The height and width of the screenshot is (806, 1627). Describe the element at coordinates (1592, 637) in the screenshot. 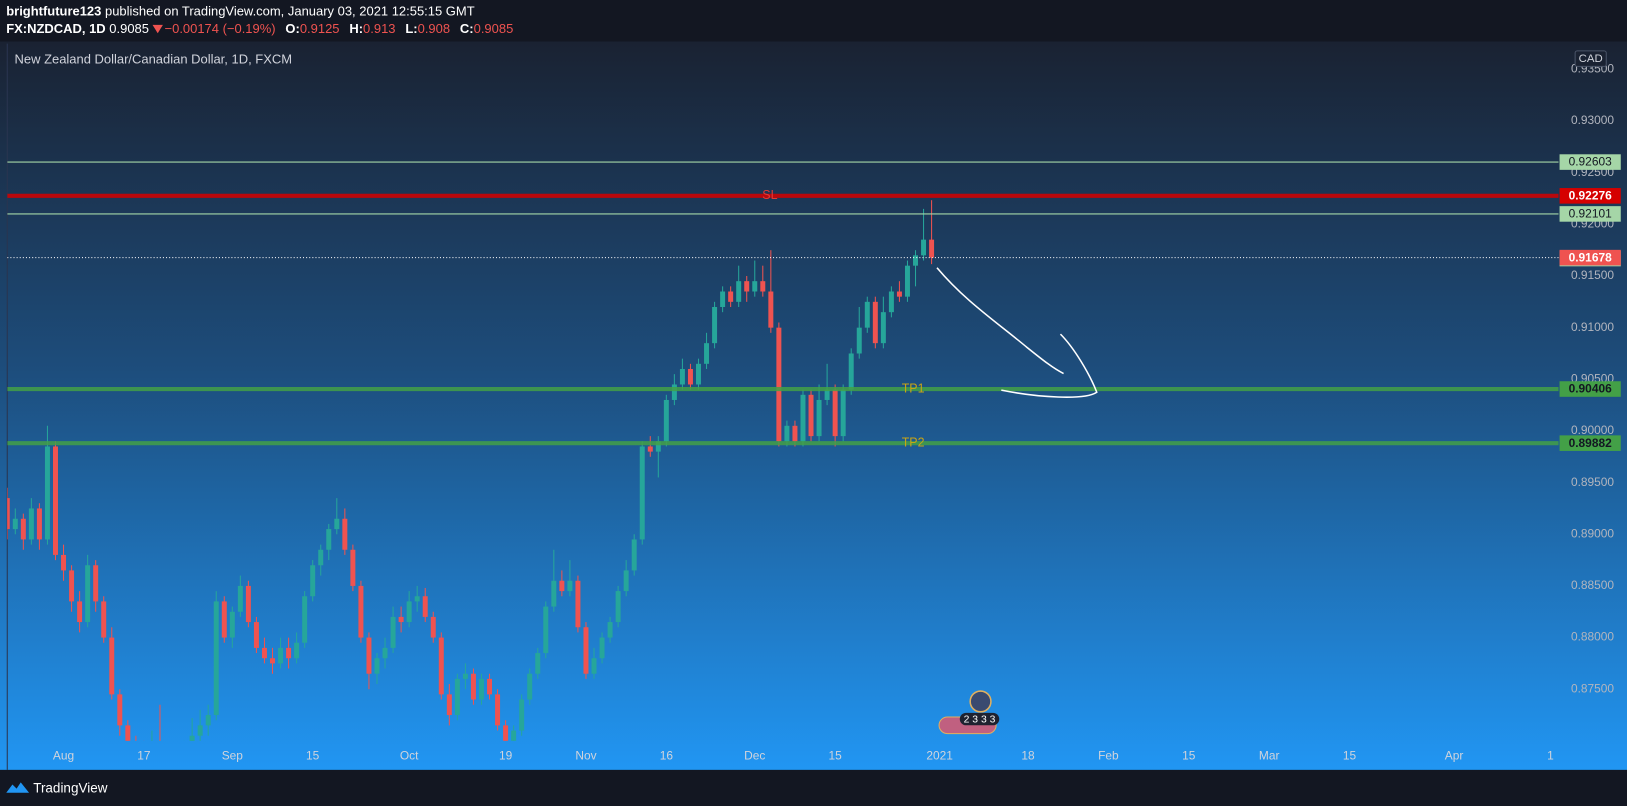

I see `y-tick-label: 0.88000` at that location.